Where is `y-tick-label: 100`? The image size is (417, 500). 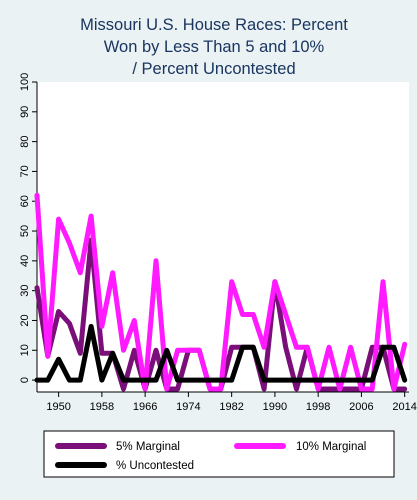 y-tick-label: 100 is located at coordinates (25, 82).